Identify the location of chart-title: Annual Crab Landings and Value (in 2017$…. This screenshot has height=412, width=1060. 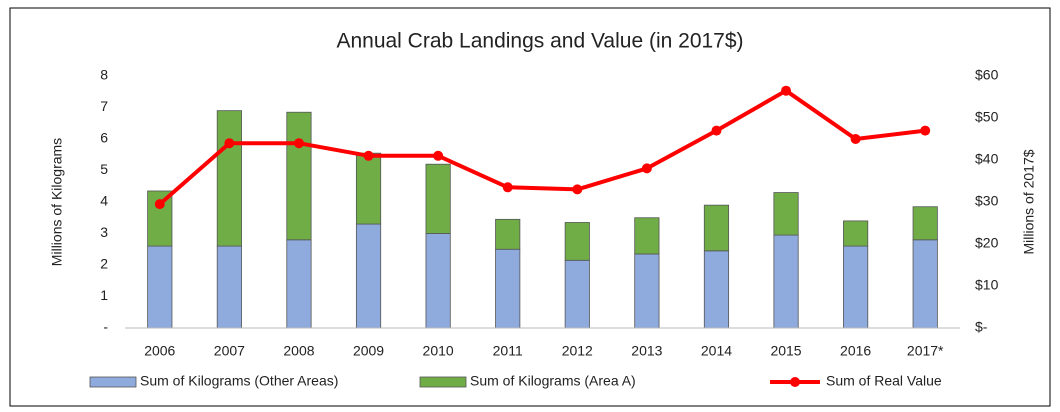
(539, 41).